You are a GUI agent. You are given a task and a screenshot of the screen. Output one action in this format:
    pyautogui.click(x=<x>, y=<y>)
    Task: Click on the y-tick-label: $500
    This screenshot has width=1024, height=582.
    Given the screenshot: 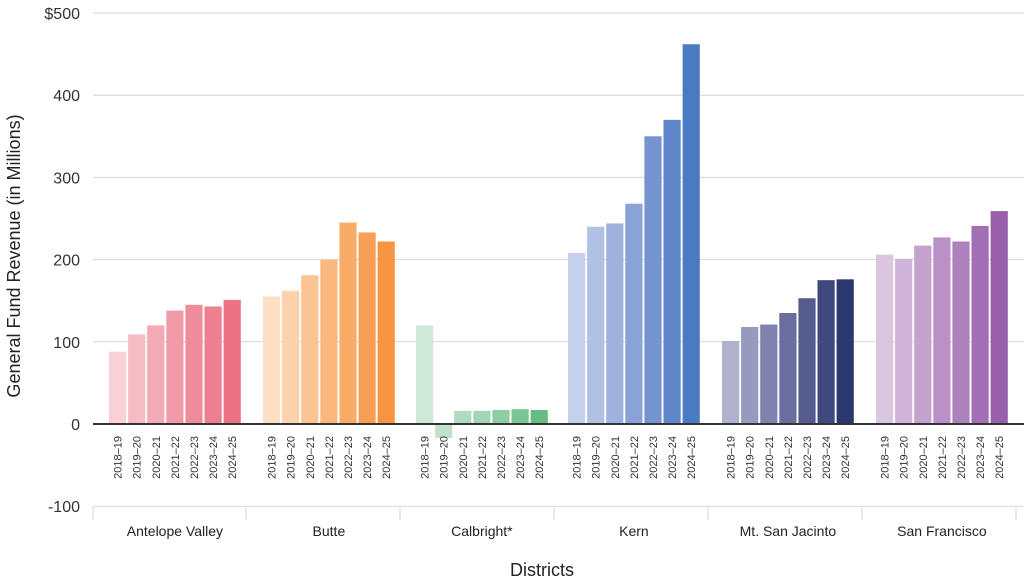 What is the action you would take?
    pyautogui.click(x=62, y=14)
    